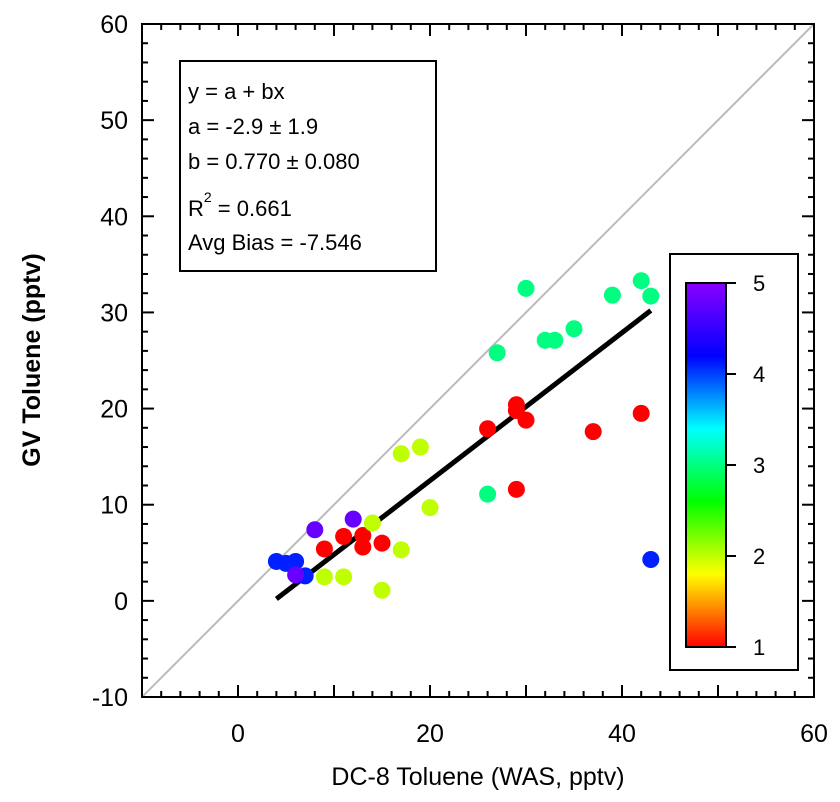 The height and width of the screenshot is (802, 840). I want to click on stats-r-label: R, so click(196, 208).